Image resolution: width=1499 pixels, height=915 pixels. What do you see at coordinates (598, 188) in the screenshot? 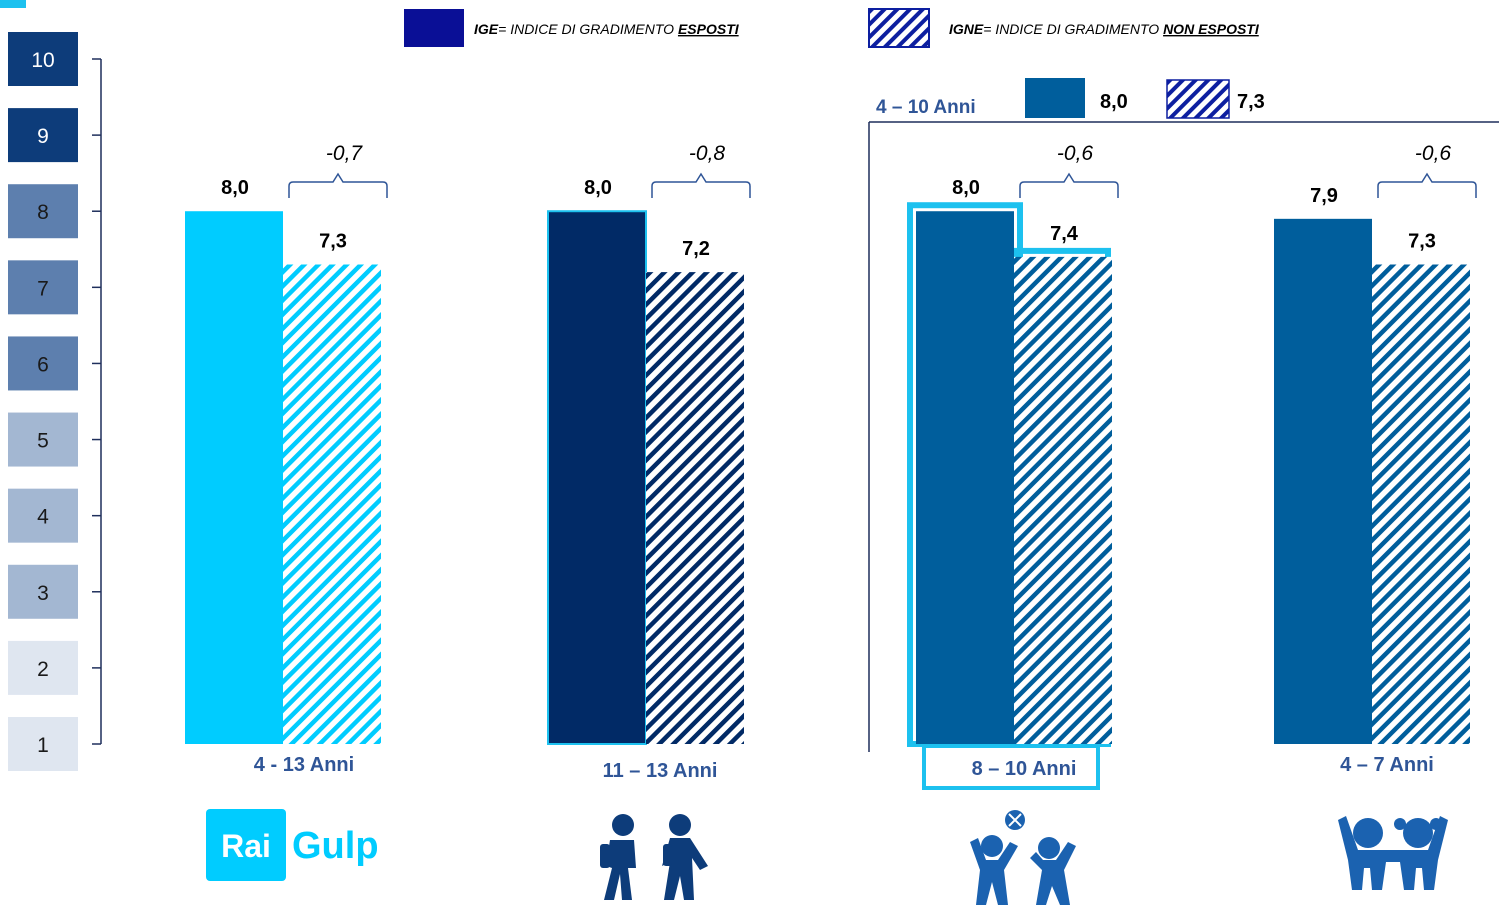
I see `value-label-exposed-1: 8,0` at bounding box center [598, 188].